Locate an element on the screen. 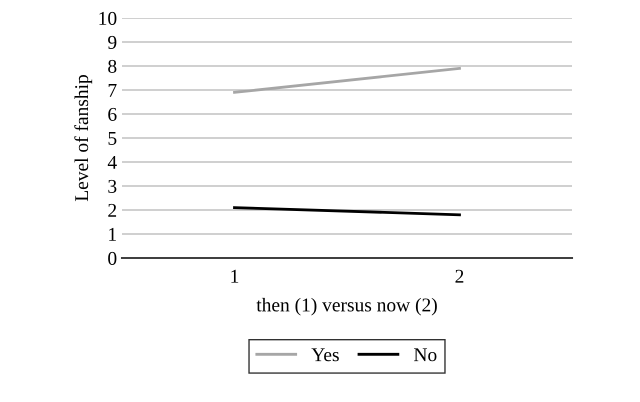 This screenshot has height=402, width=640. y-axis-title: Level of fanship is located at coordinates (83, 138).